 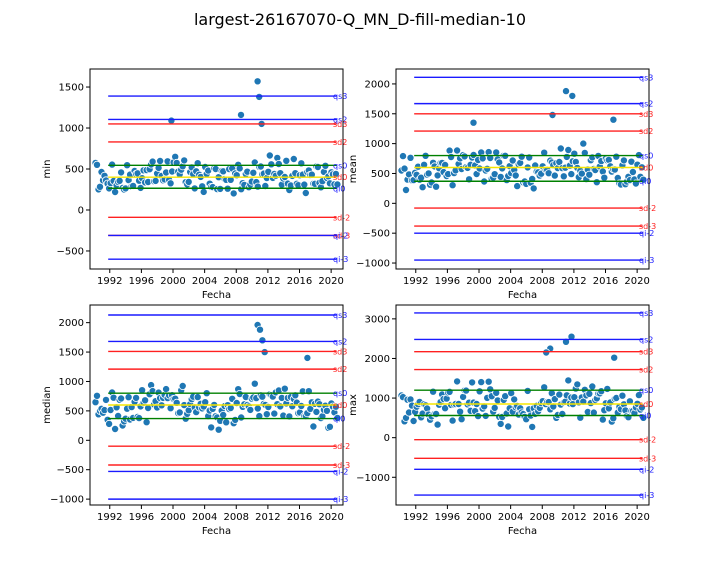 What do you see at coordinates (646, 233) in the screenshot?
I see `ref-label-qi-2: qi-2` at bounding box center [646, 233].